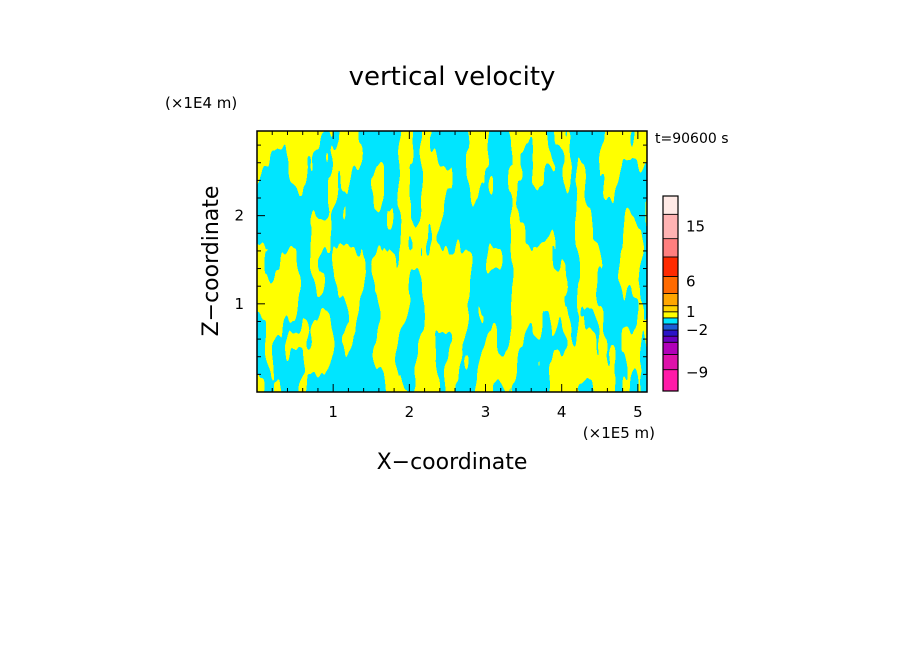 The image size is (904, 654). What do you see at coordinates (201, 103) in the screenshot?
I see `y-scale-label: (×1E4 m)` at bounding box center [201, 103].